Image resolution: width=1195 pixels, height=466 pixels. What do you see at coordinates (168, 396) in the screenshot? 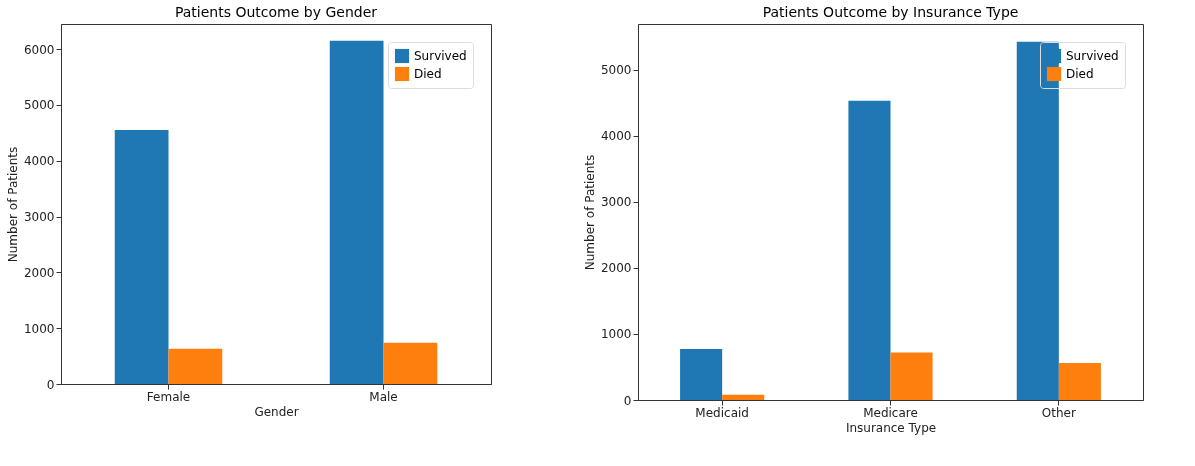
I see `x-tick-label: Female` at bounding box center [168, 396].